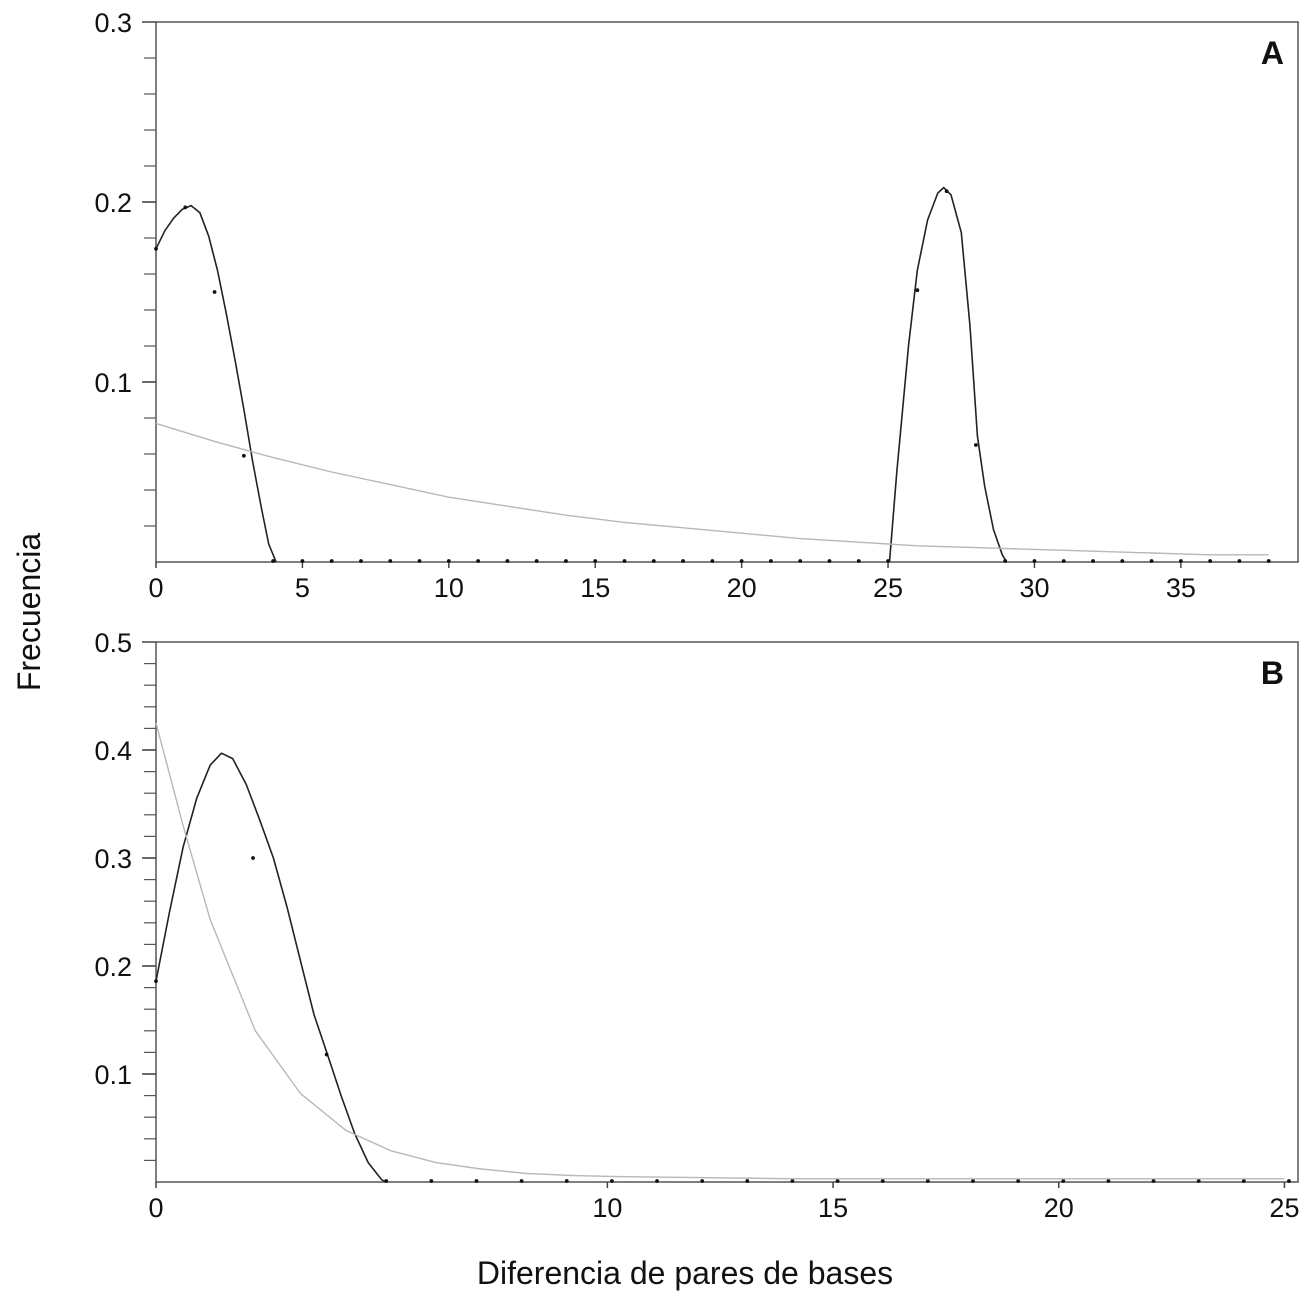 The image size is (1300, 1299). What do you see at coordinates (712, 489) in the screenshot?
I see `expected-curve` at bounding box center [712, 489].